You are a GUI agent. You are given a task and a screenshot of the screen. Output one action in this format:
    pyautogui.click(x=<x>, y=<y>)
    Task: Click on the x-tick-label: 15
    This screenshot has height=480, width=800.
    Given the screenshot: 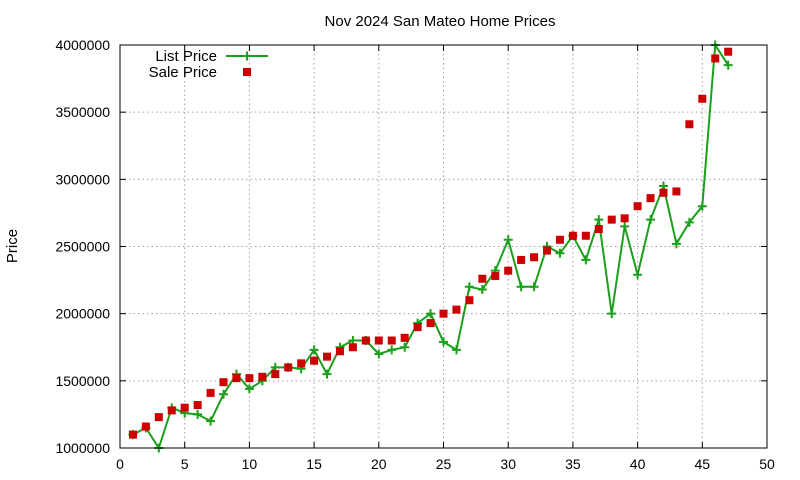 What is the action you would take?
    pyautogui.click(x=314, y=464)
    